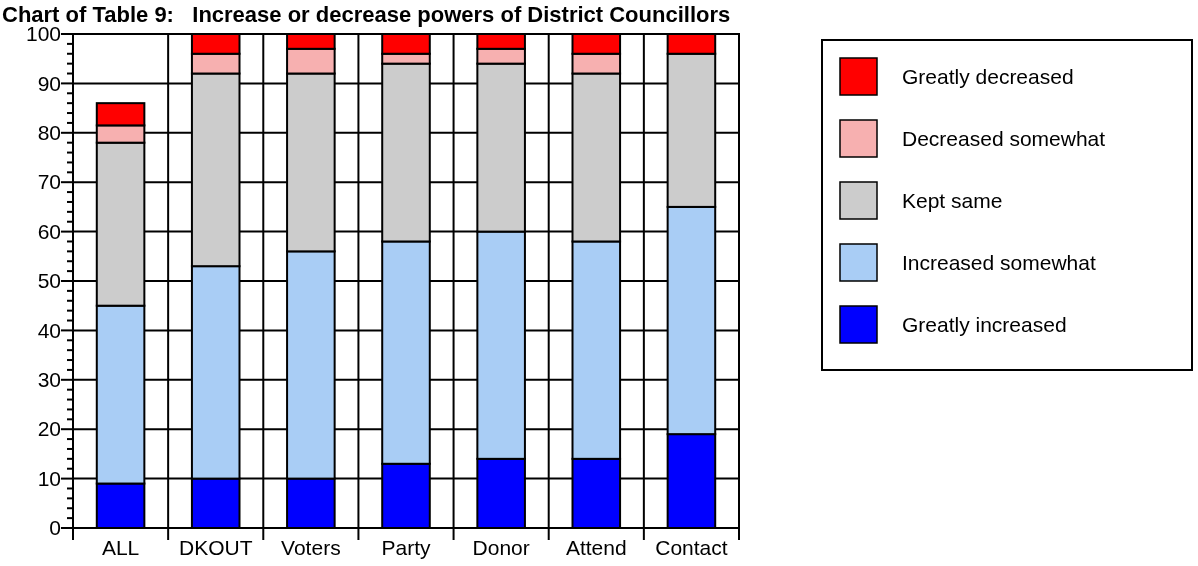 The height and width of the screenshot is (566, 1198). I want to click on legend-label: Greatly increased, so click(984, 324).